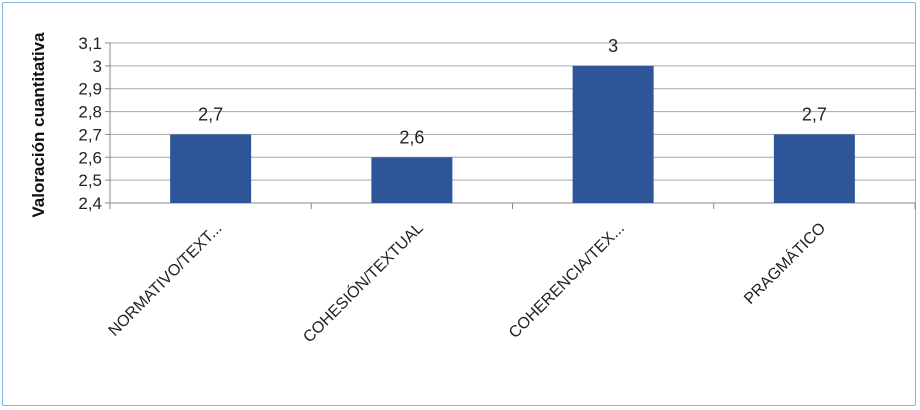 Image resolution: width=920 pixels, height=410 pixels. What do you see at coordinates (784, 262) in the screenshot?
I see `category-label: PRAGMÁTICO` at bounding box center [784, 262].